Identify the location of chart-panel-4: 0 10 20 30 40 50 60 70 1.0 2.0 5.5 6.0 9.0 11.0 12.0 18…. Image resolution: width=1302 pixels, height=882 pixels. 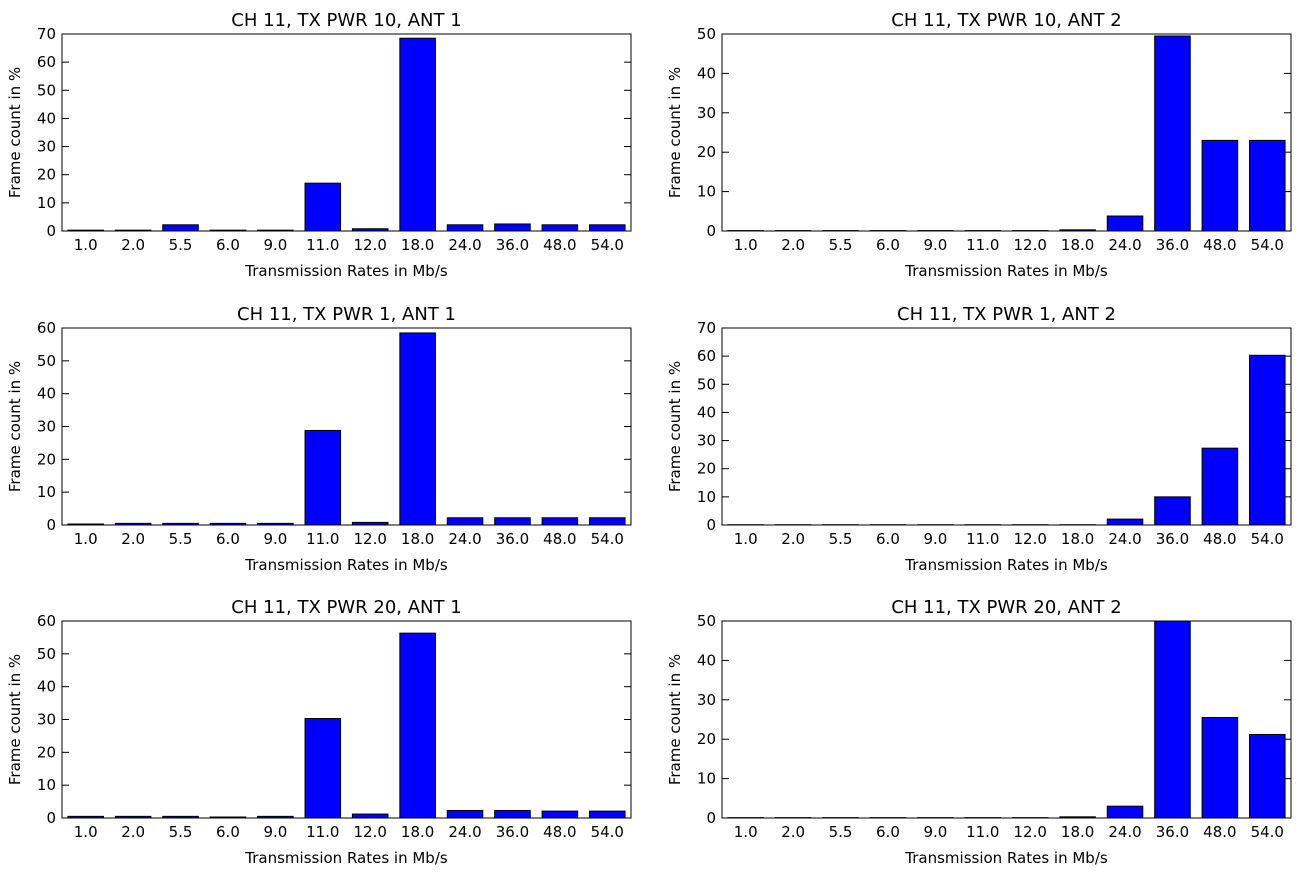
(979, 439).